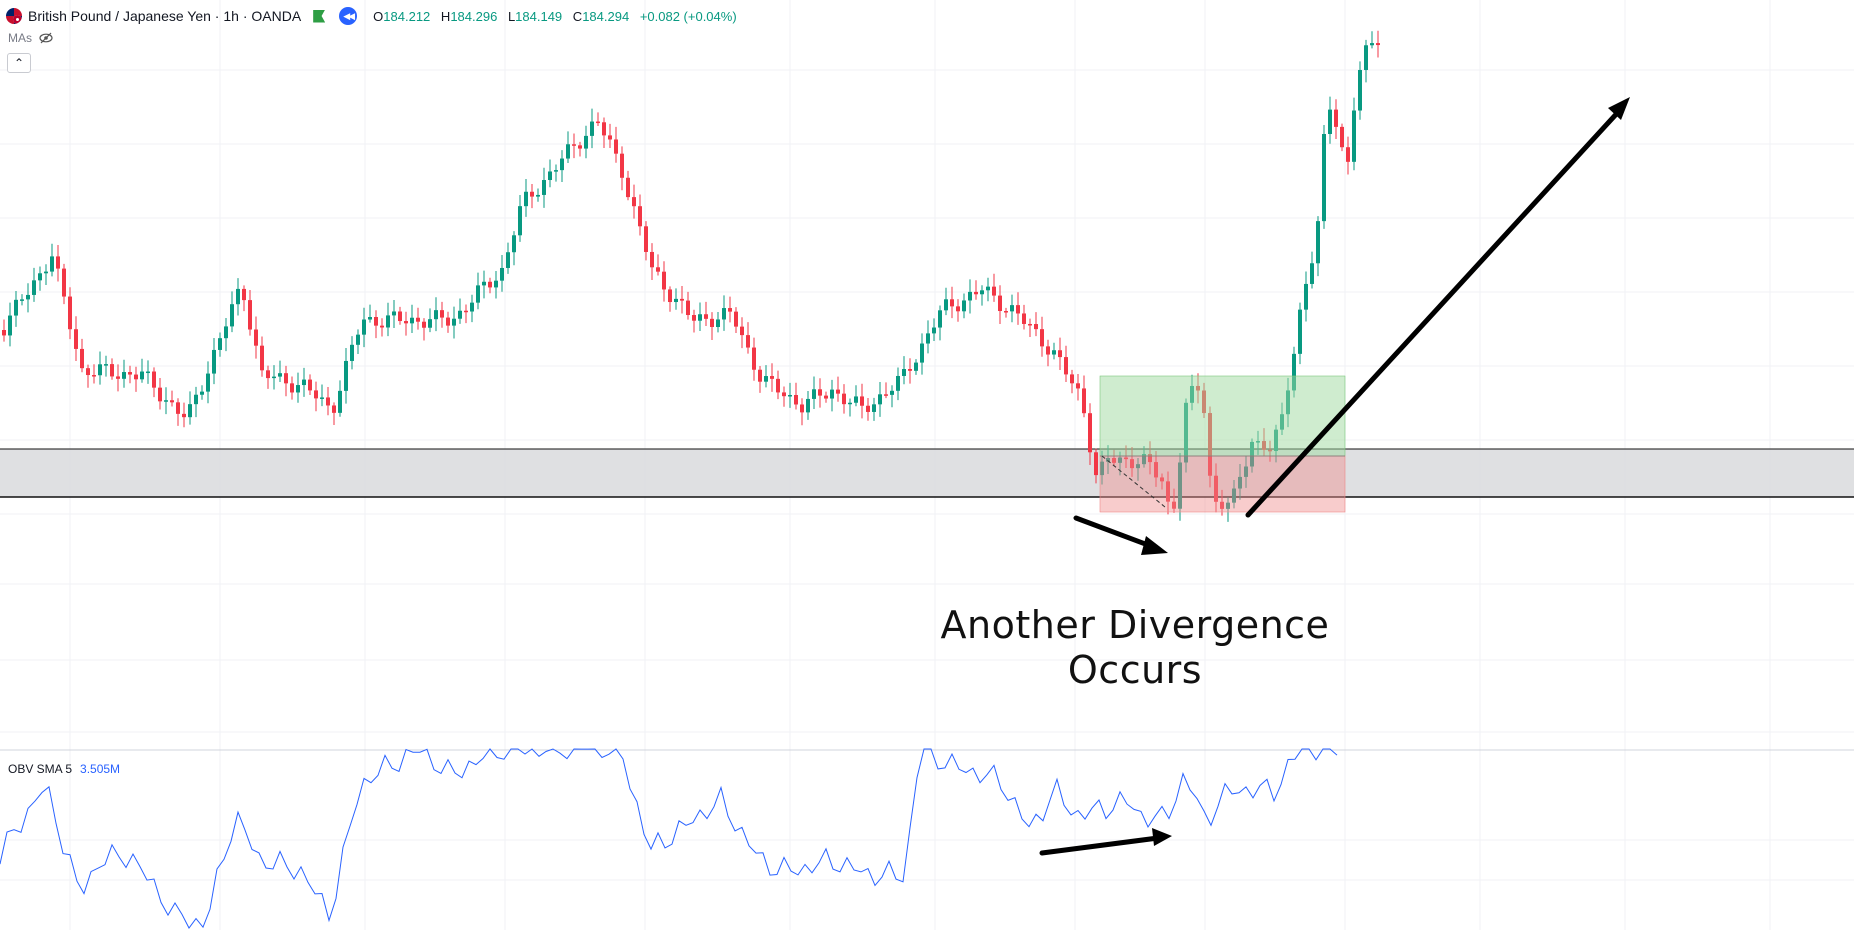 This screenshot has width=1854, height=930. Describe the element at coordinates (474, 16) in the screenshot. I see `high-value: 184.296` at that location.